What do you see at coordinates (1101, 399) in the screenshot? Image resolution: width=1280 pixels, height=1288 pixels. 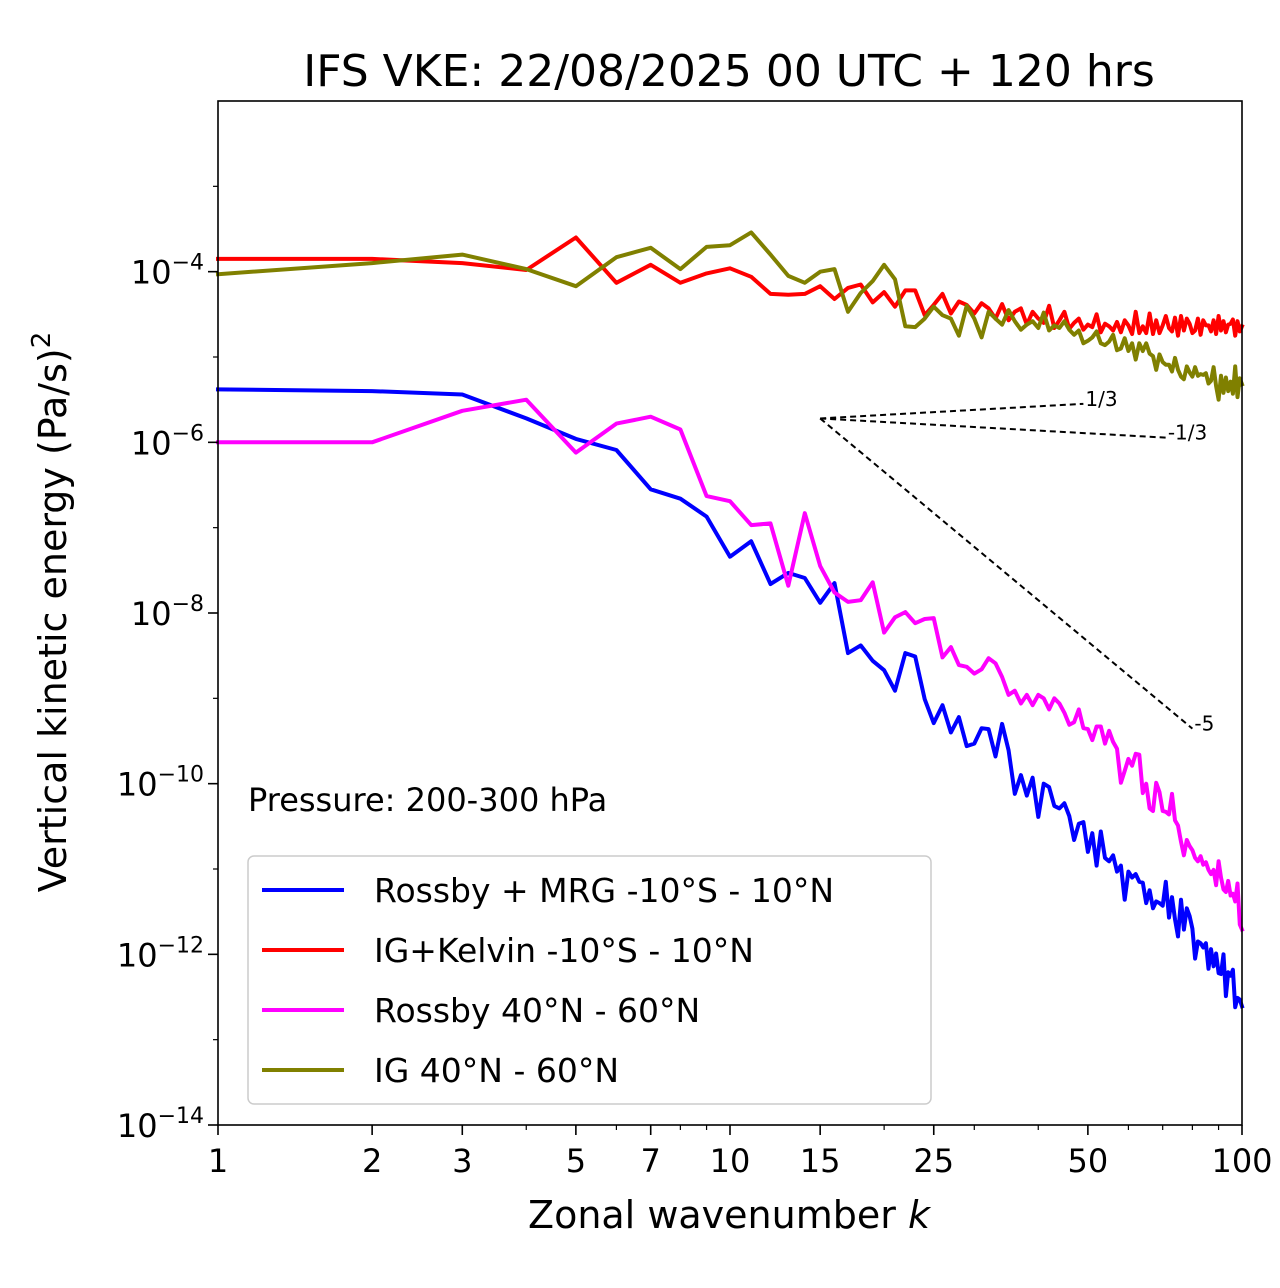 I see `slope-label-0: 1/3` at bounding box center [1101, 399].